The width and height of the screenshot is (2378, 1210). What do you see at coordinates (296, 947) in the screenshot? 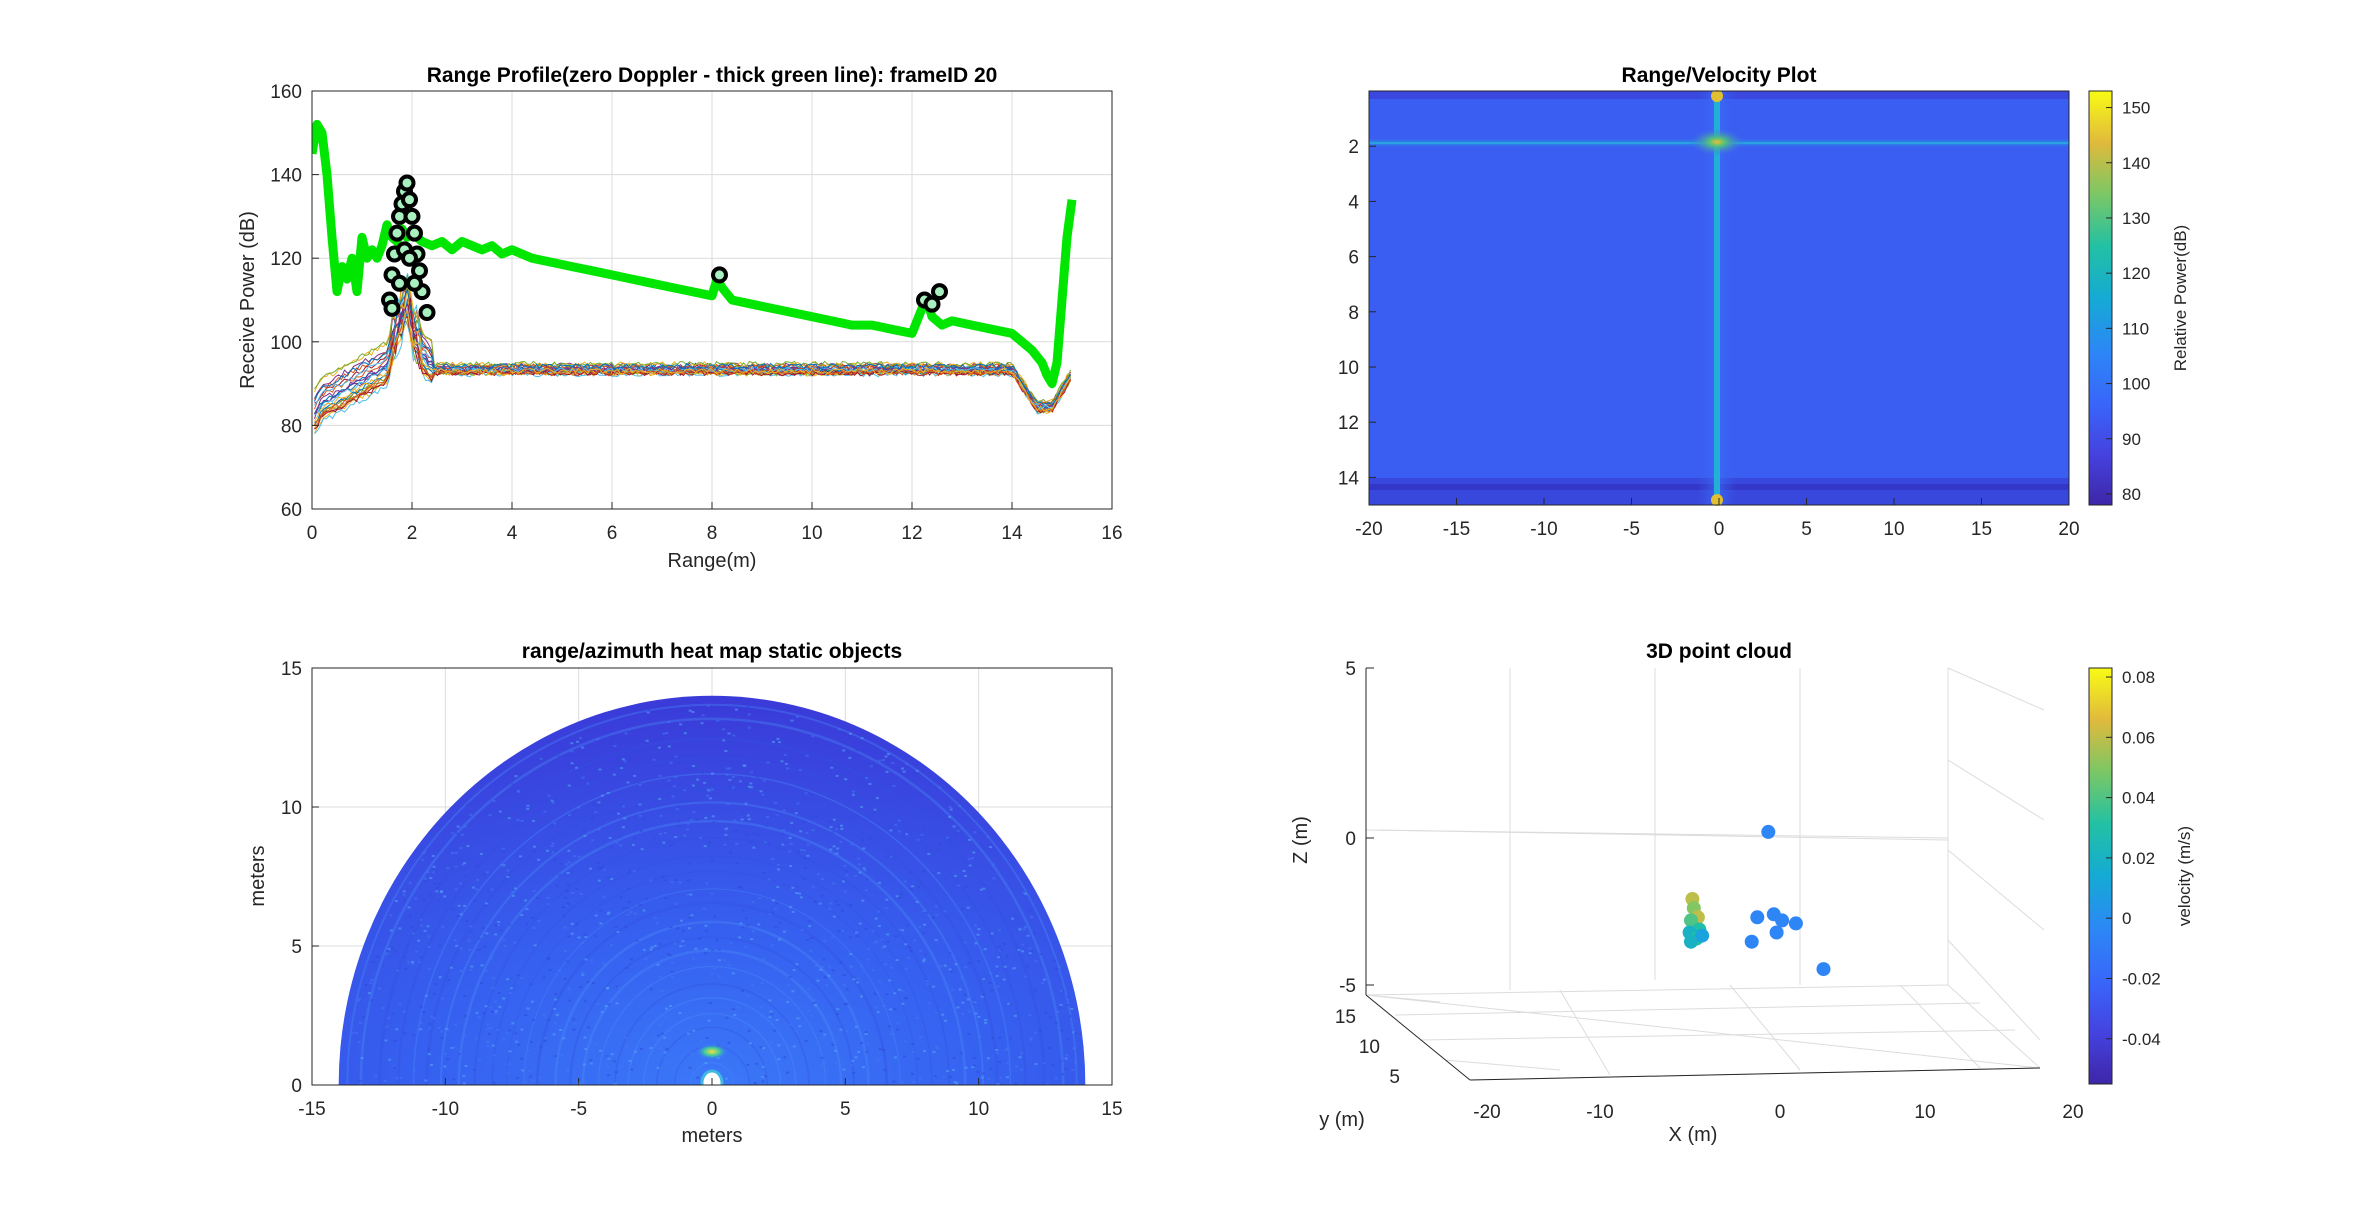
I see `y-tick-label: 5` at bounding box center [296, 947].